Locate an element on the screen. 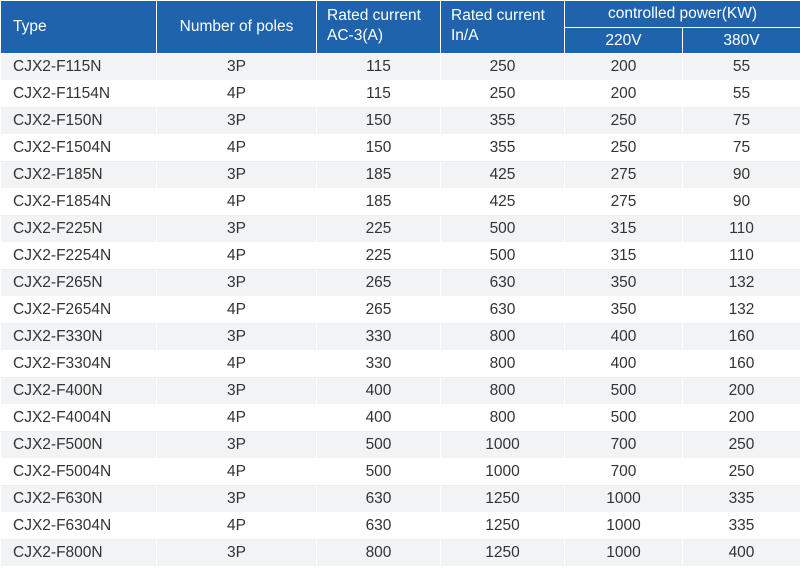 The image size is (800, 568). table-row: CJX2-F400N 3P 400 800 500 200 is located at coordinates (400, 391).